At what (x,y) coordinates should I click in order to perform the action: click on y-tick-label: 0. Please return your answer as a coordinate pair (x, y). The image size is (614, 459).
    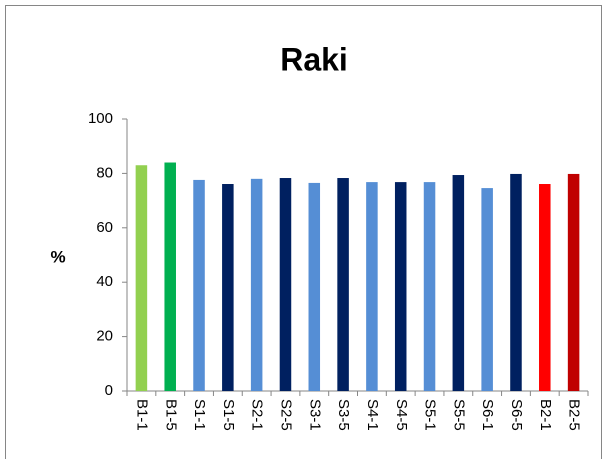
    Looking at the image, I should click on (109, 390).